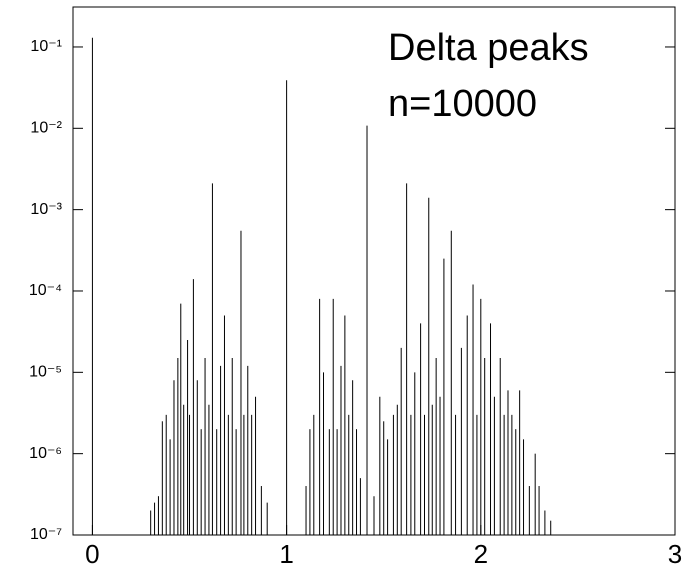 This screenshot has width=694, height=573. What do you see at coordinates (481, 554) in the screenshot?
I see `x-tick-label: 2` at bounding box center [481, 554].